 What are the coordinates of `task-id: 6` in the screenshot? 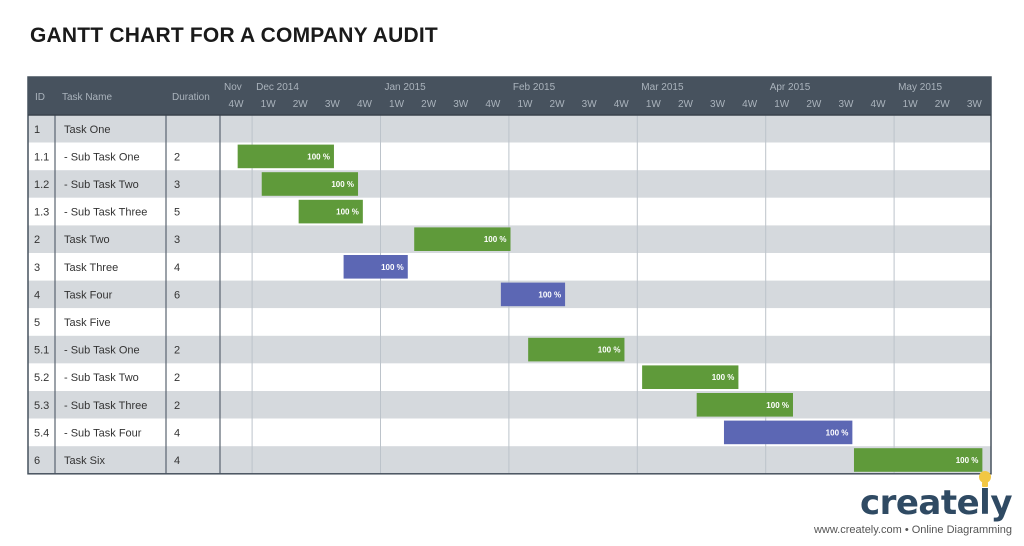 It's located at (37, 461).